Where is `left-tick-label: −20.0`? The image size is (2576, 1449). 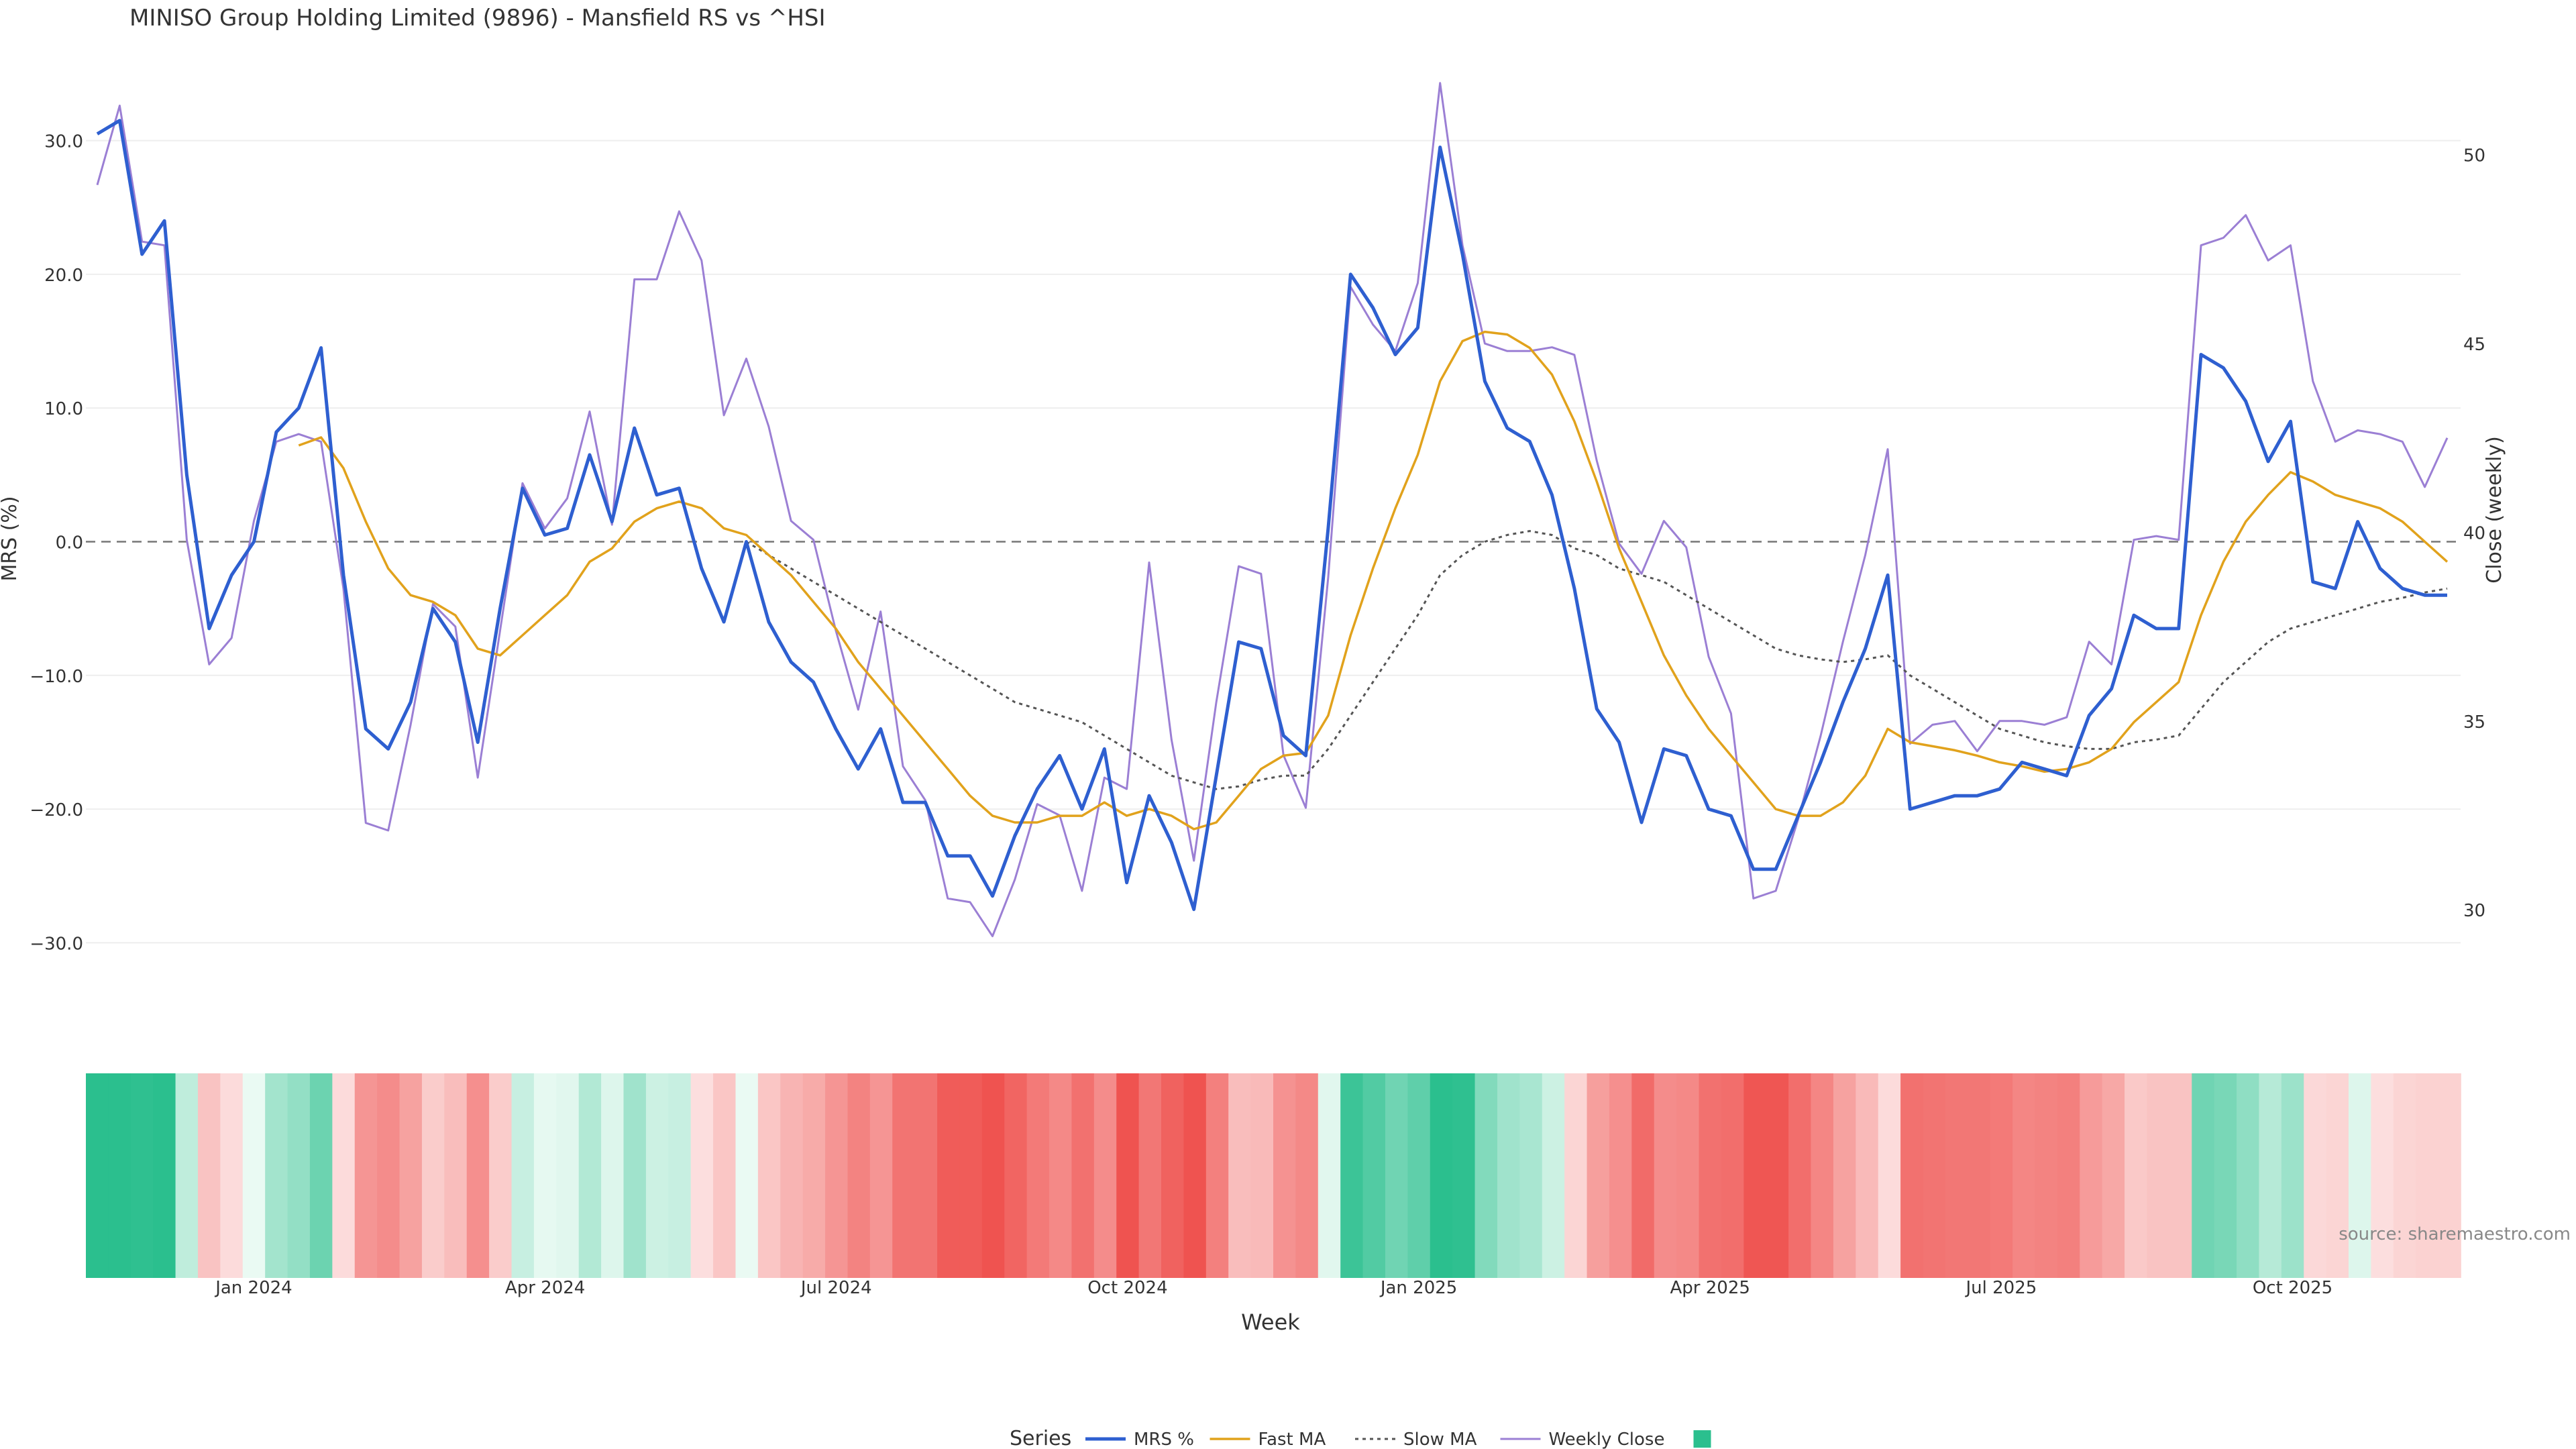
left-tick-label: −20.0 is located at coordinates (56, 810).